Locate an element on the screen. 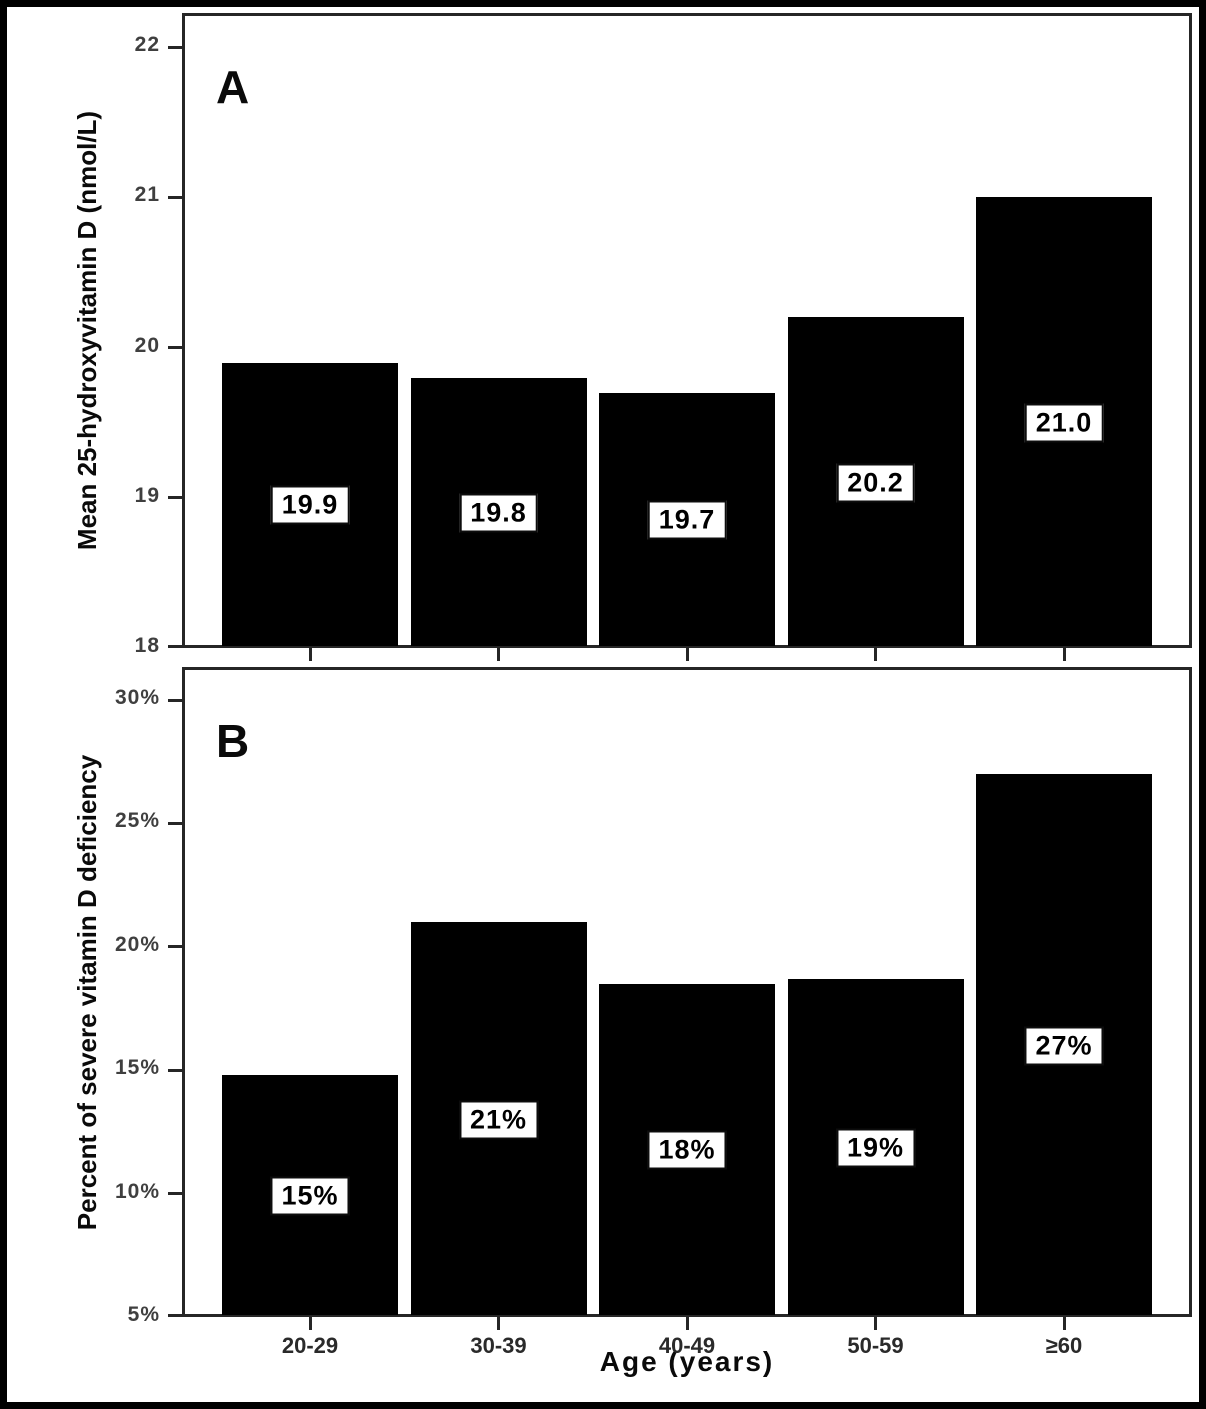  y-tick-label: 20% is located at coordinates (137, 944).